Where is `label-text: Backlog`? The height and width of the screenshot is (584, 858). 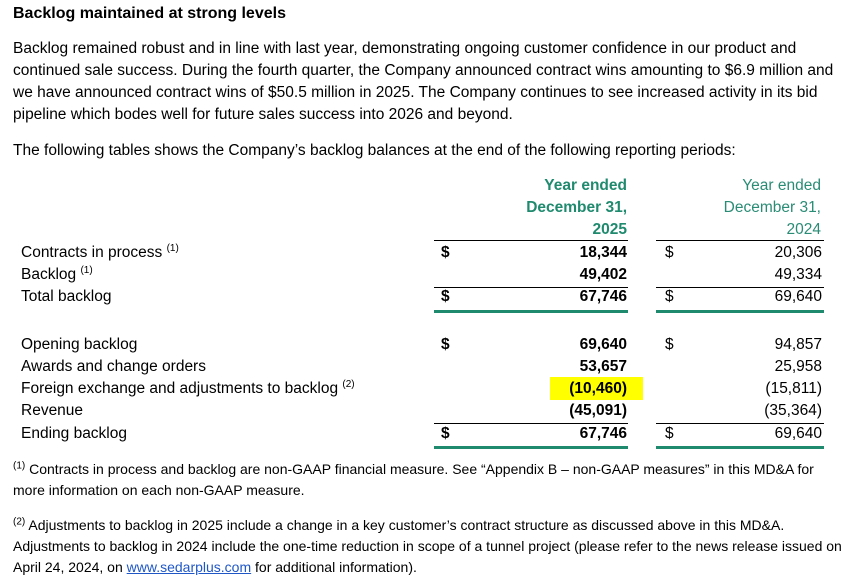
label-text: Backlog is located at coordinates (49, 274).